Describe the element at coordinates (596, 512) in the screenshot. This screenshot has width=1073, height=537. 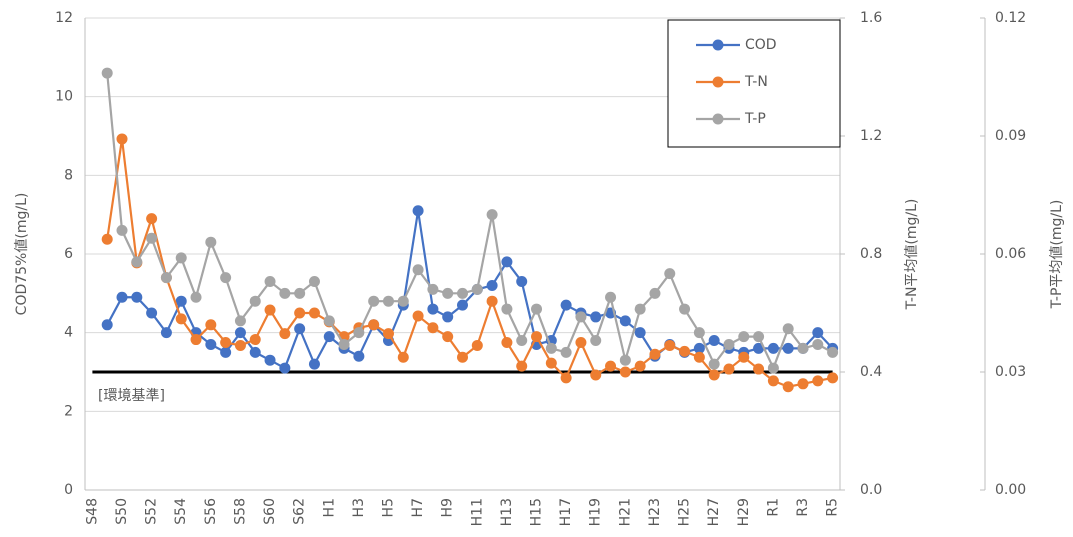
I see `x-tick-label: H19` at that location.